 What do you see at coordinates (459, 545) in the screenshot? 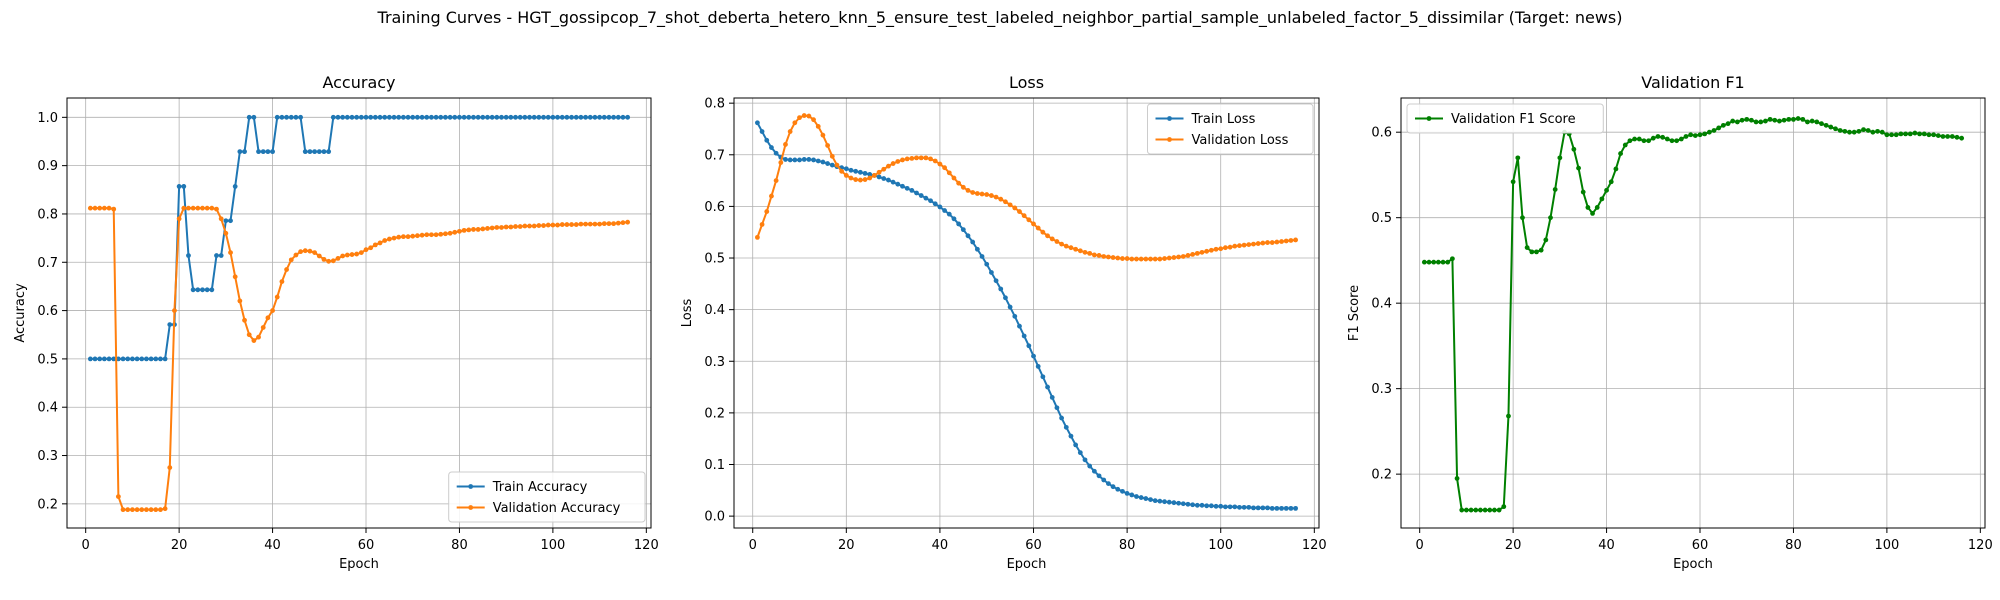
I see `x-tick-label: 80` at bounding box center [459, 545].